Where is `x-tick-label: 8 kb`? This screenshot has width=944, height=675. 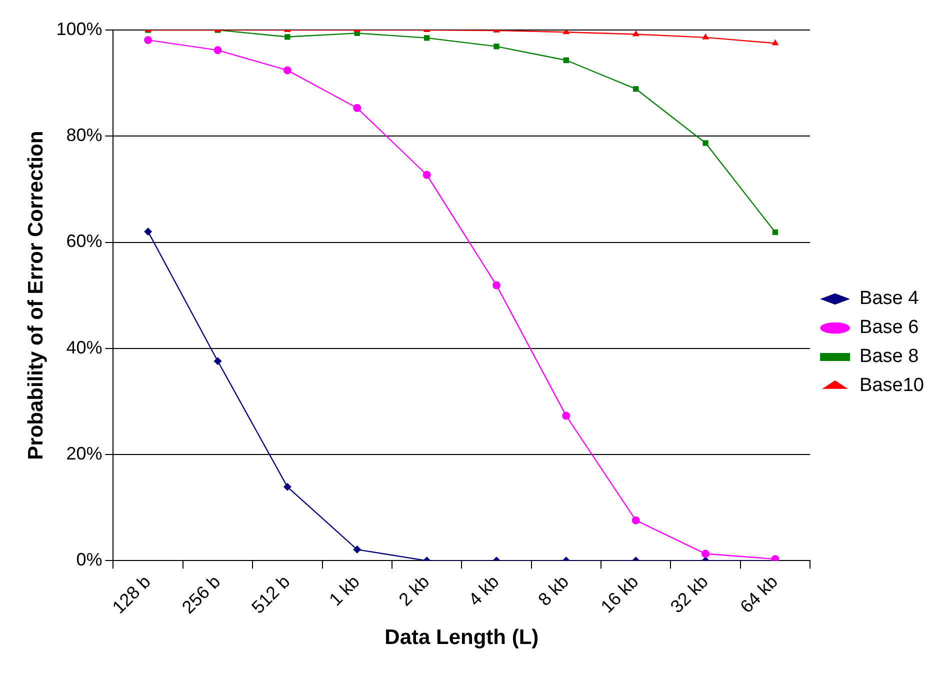
x-tick-label: 8 kb is located at coordinates (553, 591).